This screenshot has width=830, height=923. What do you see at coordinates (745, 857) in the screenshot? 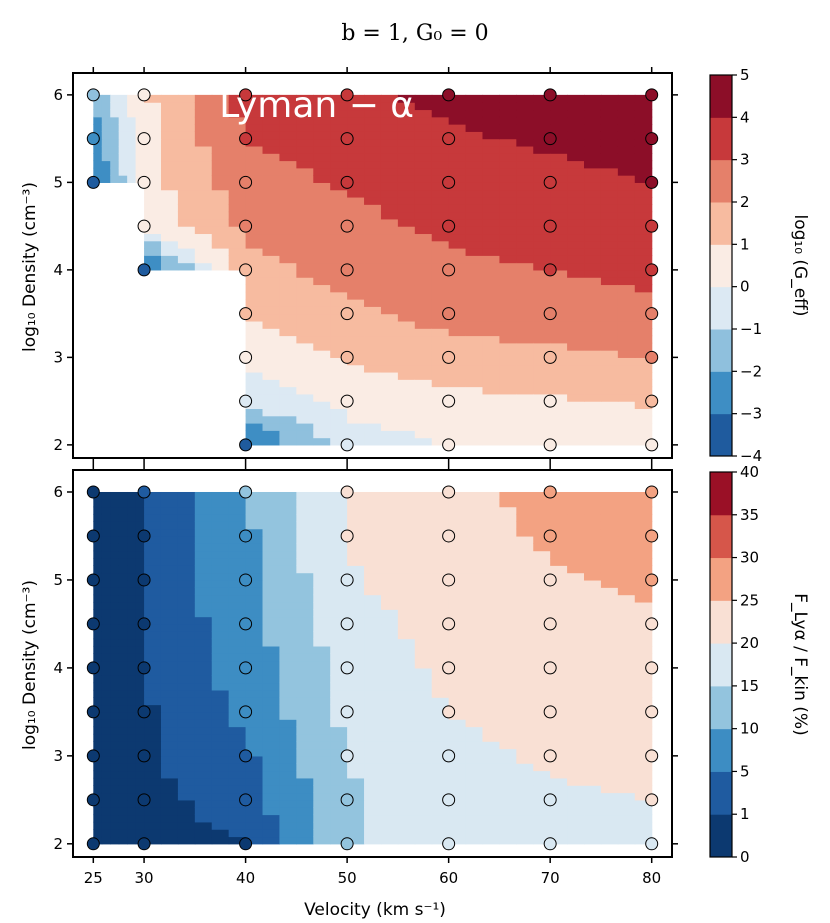
I see `colorbar-tick-label: 0` at bounding box center [745, 857].